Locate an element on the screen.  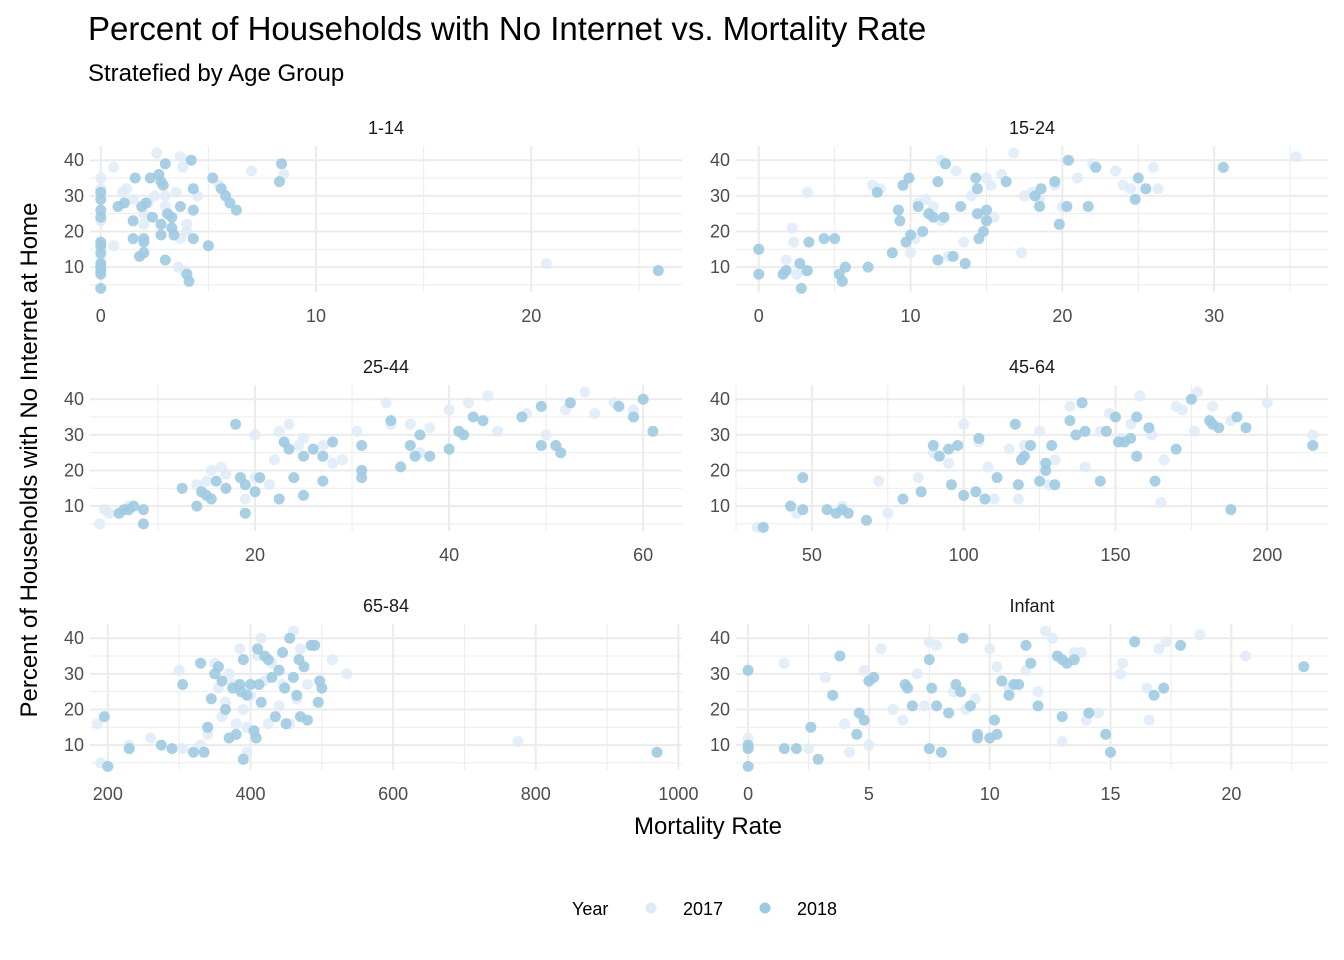
x-tick-label: 20 is located at coordinates (255, 555).